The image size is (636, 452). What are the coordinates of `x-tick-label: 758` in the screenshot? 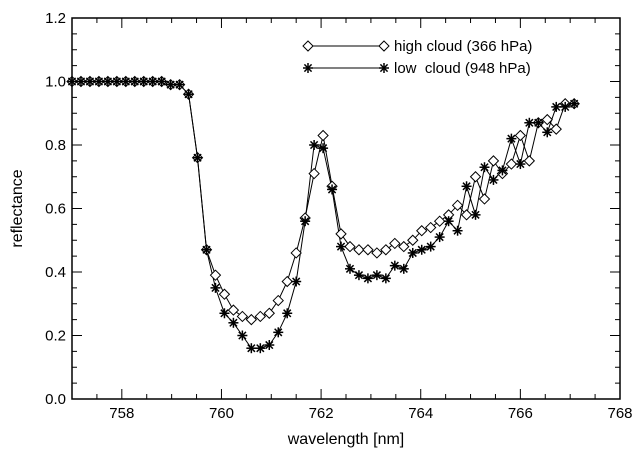 It's located at (121, 413).